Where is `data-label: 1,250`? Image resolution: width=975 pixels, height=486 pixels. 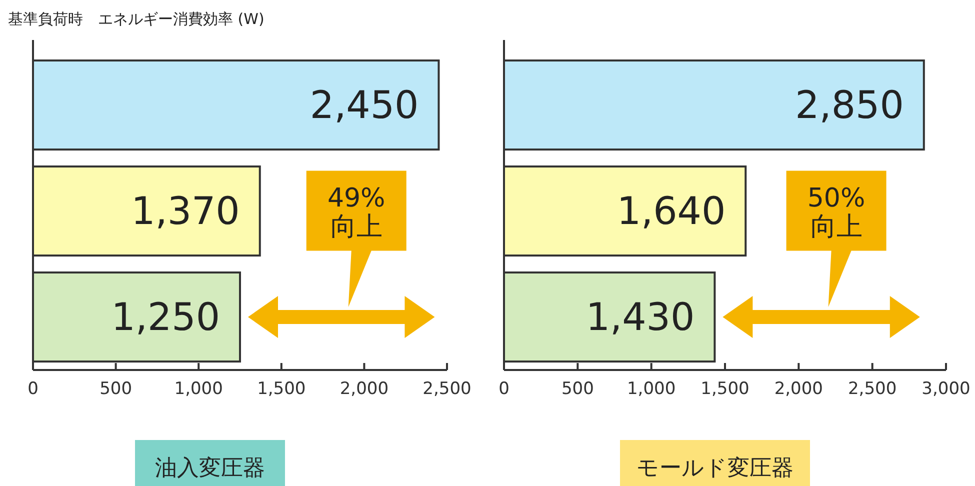 data-label: 1,250 is located at coordinates (165, 317).